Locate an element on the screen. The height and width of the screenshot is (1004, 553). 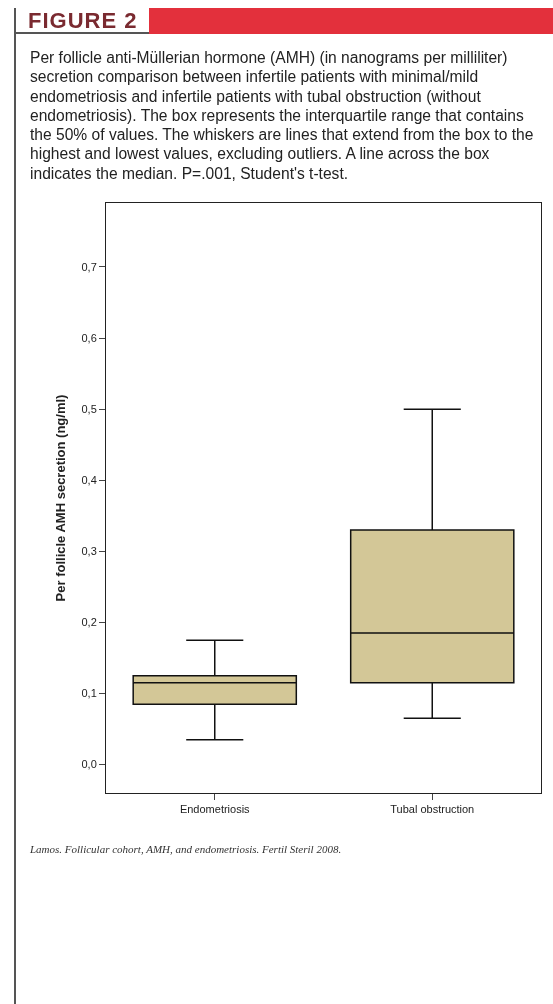
y-tick-label: 0,3 is located at coordinates (89, 551).